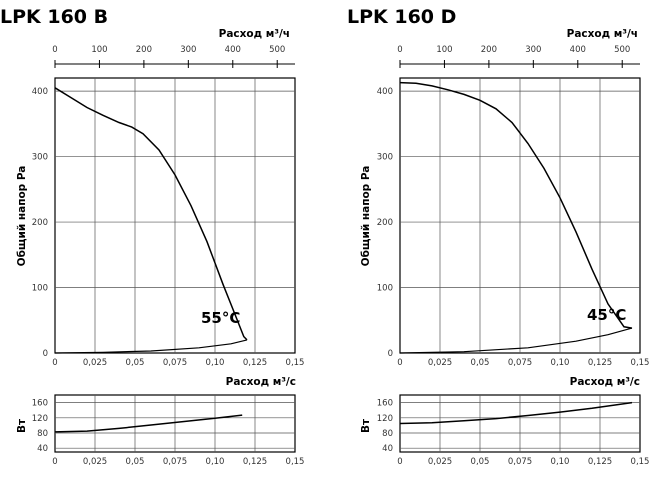  What do you see at coordinates (54, 17) in the screenshot?
I see `chart-title: LPK 160 B` at bounding box center [54, 17].